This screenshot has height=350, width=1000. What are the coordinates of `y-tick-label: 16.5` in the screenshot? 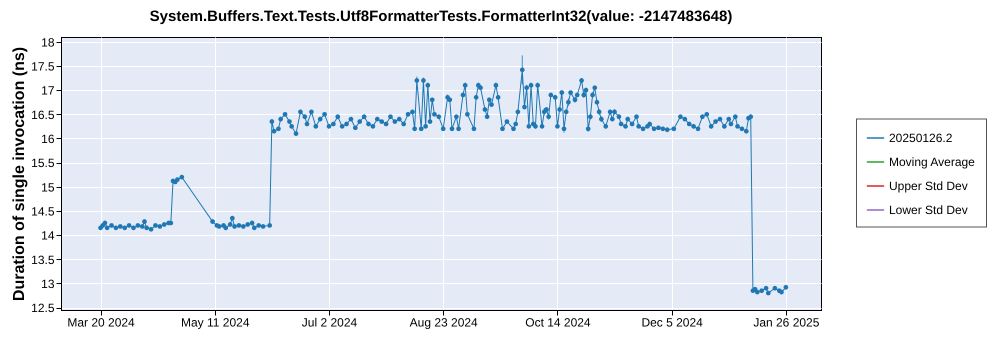 It's located at (43, 115).